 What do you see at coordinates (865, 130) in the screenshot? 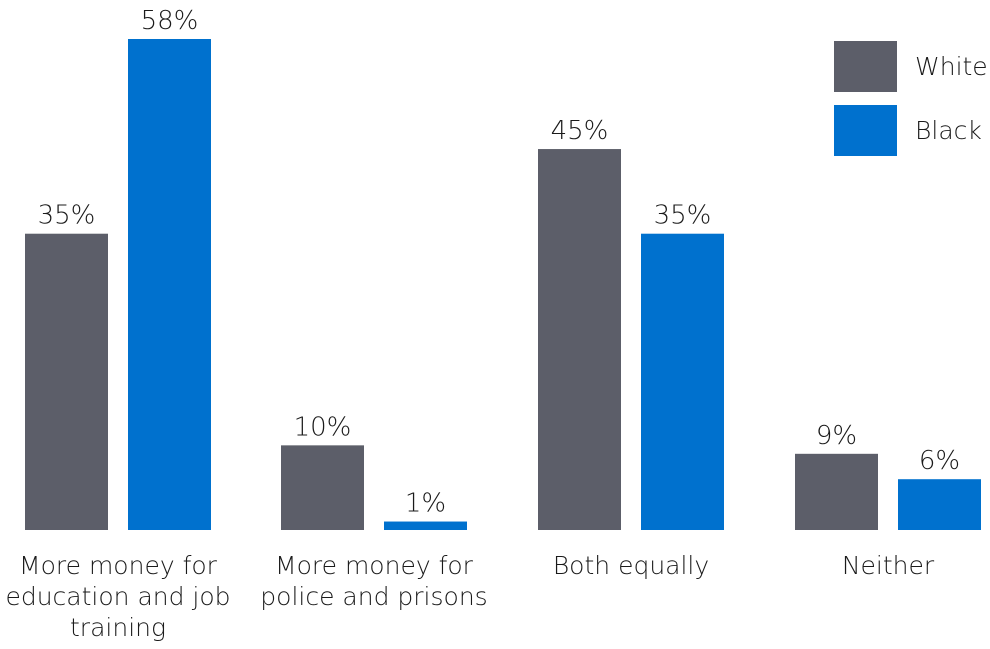
I see `legend-swatch-black` at bounding box center [865, 130].